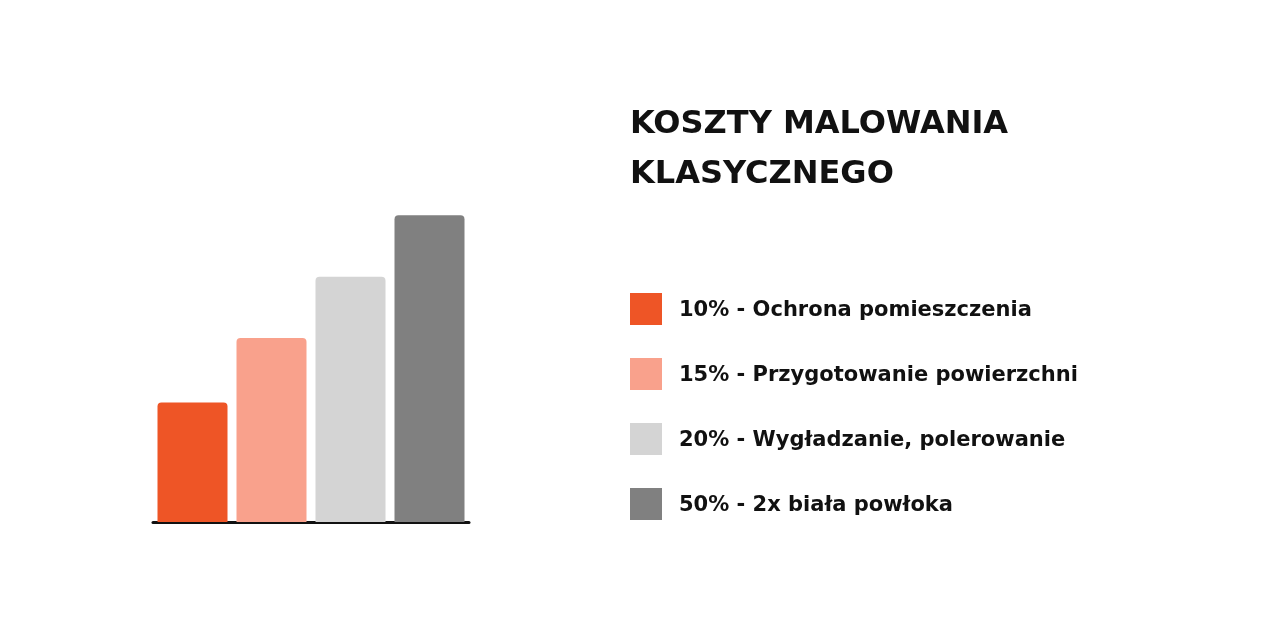  What do you see at coordinates (878, 374) in the screenshot?
I see `legend-label: 15% - Przygotowanie powierzchni` at bounding box center [878, 374].